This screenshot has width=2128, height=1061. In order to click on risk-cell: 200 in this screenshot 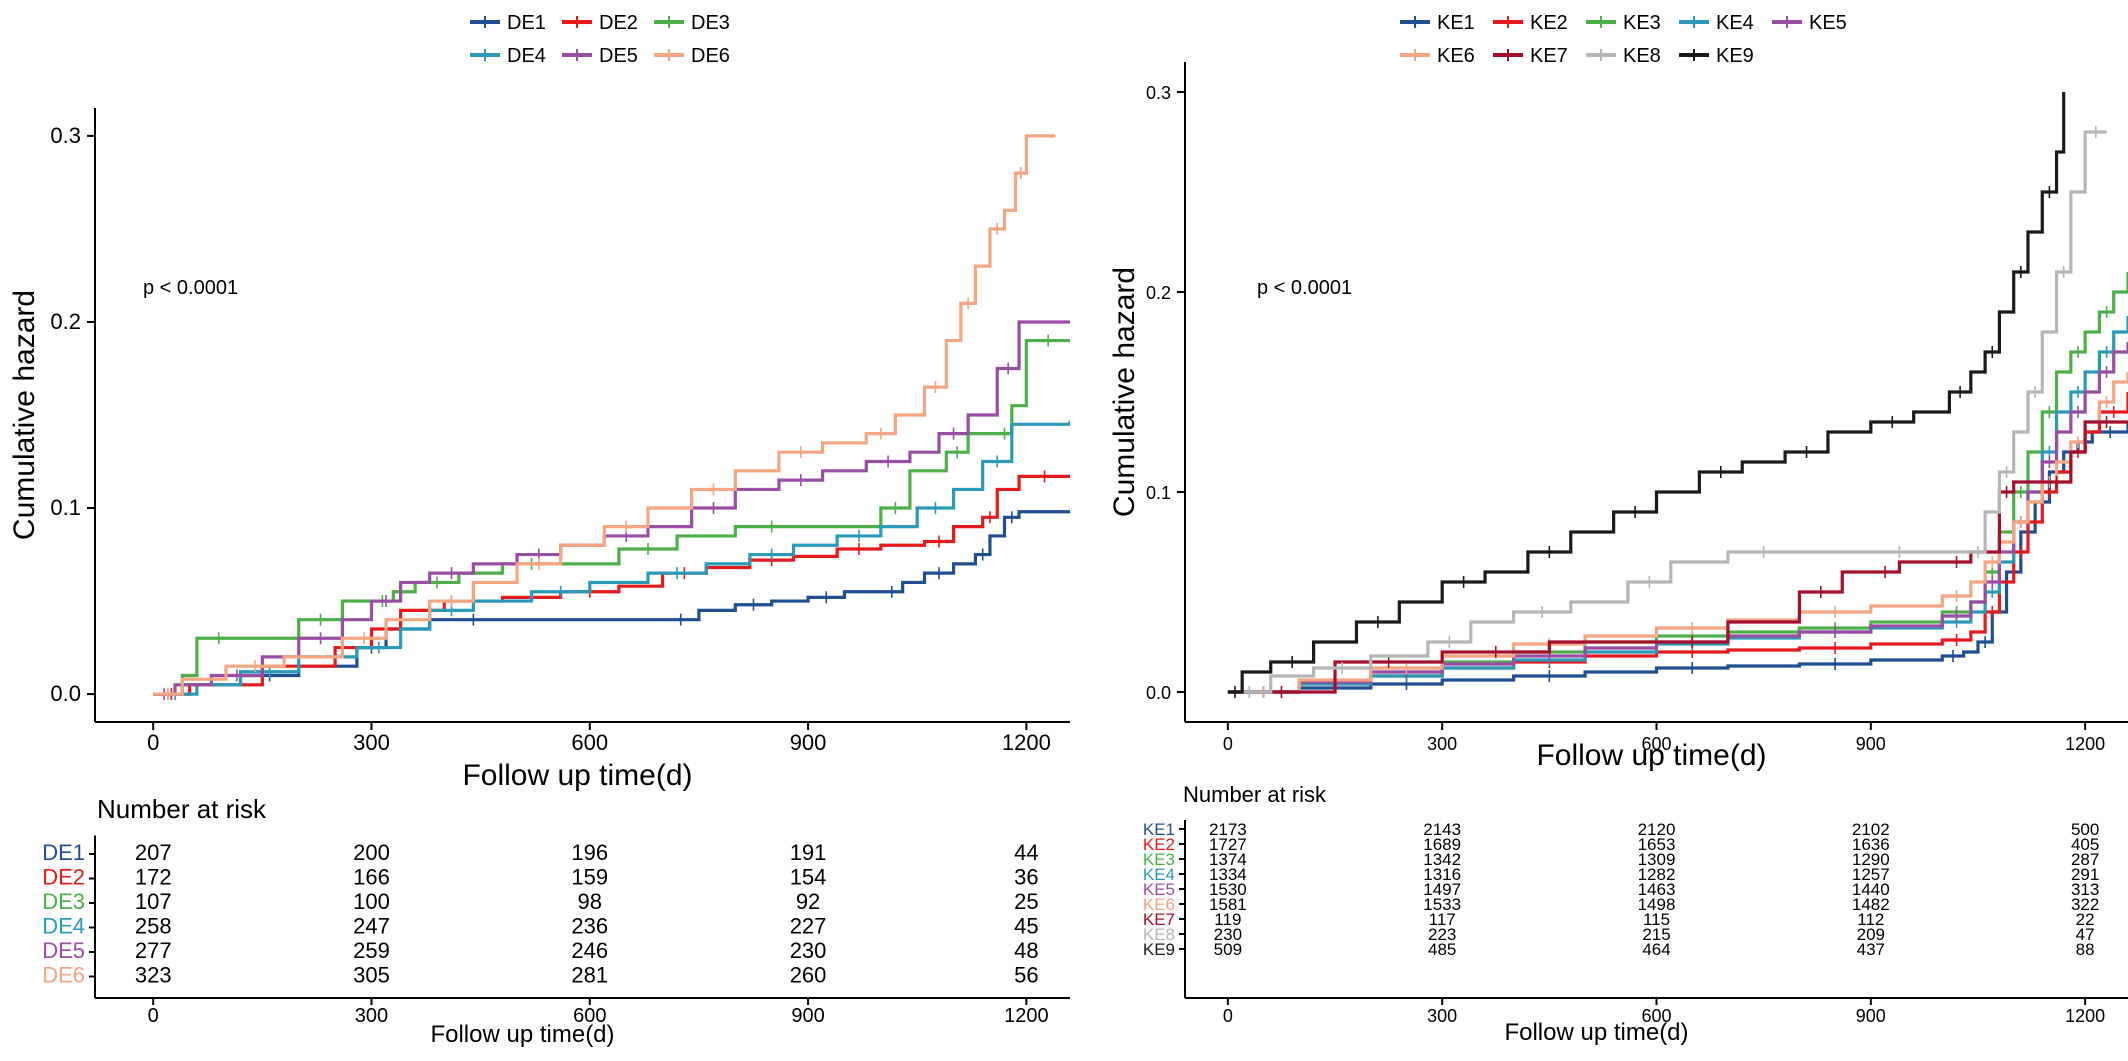, I will do `click(371, 852)`.